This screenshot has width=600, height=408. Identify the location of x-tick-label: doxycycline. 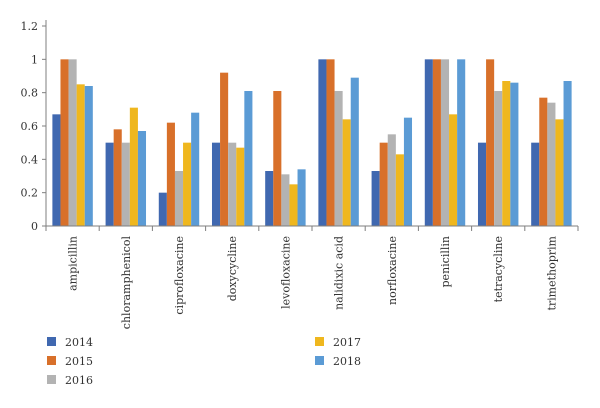
(232, 268).